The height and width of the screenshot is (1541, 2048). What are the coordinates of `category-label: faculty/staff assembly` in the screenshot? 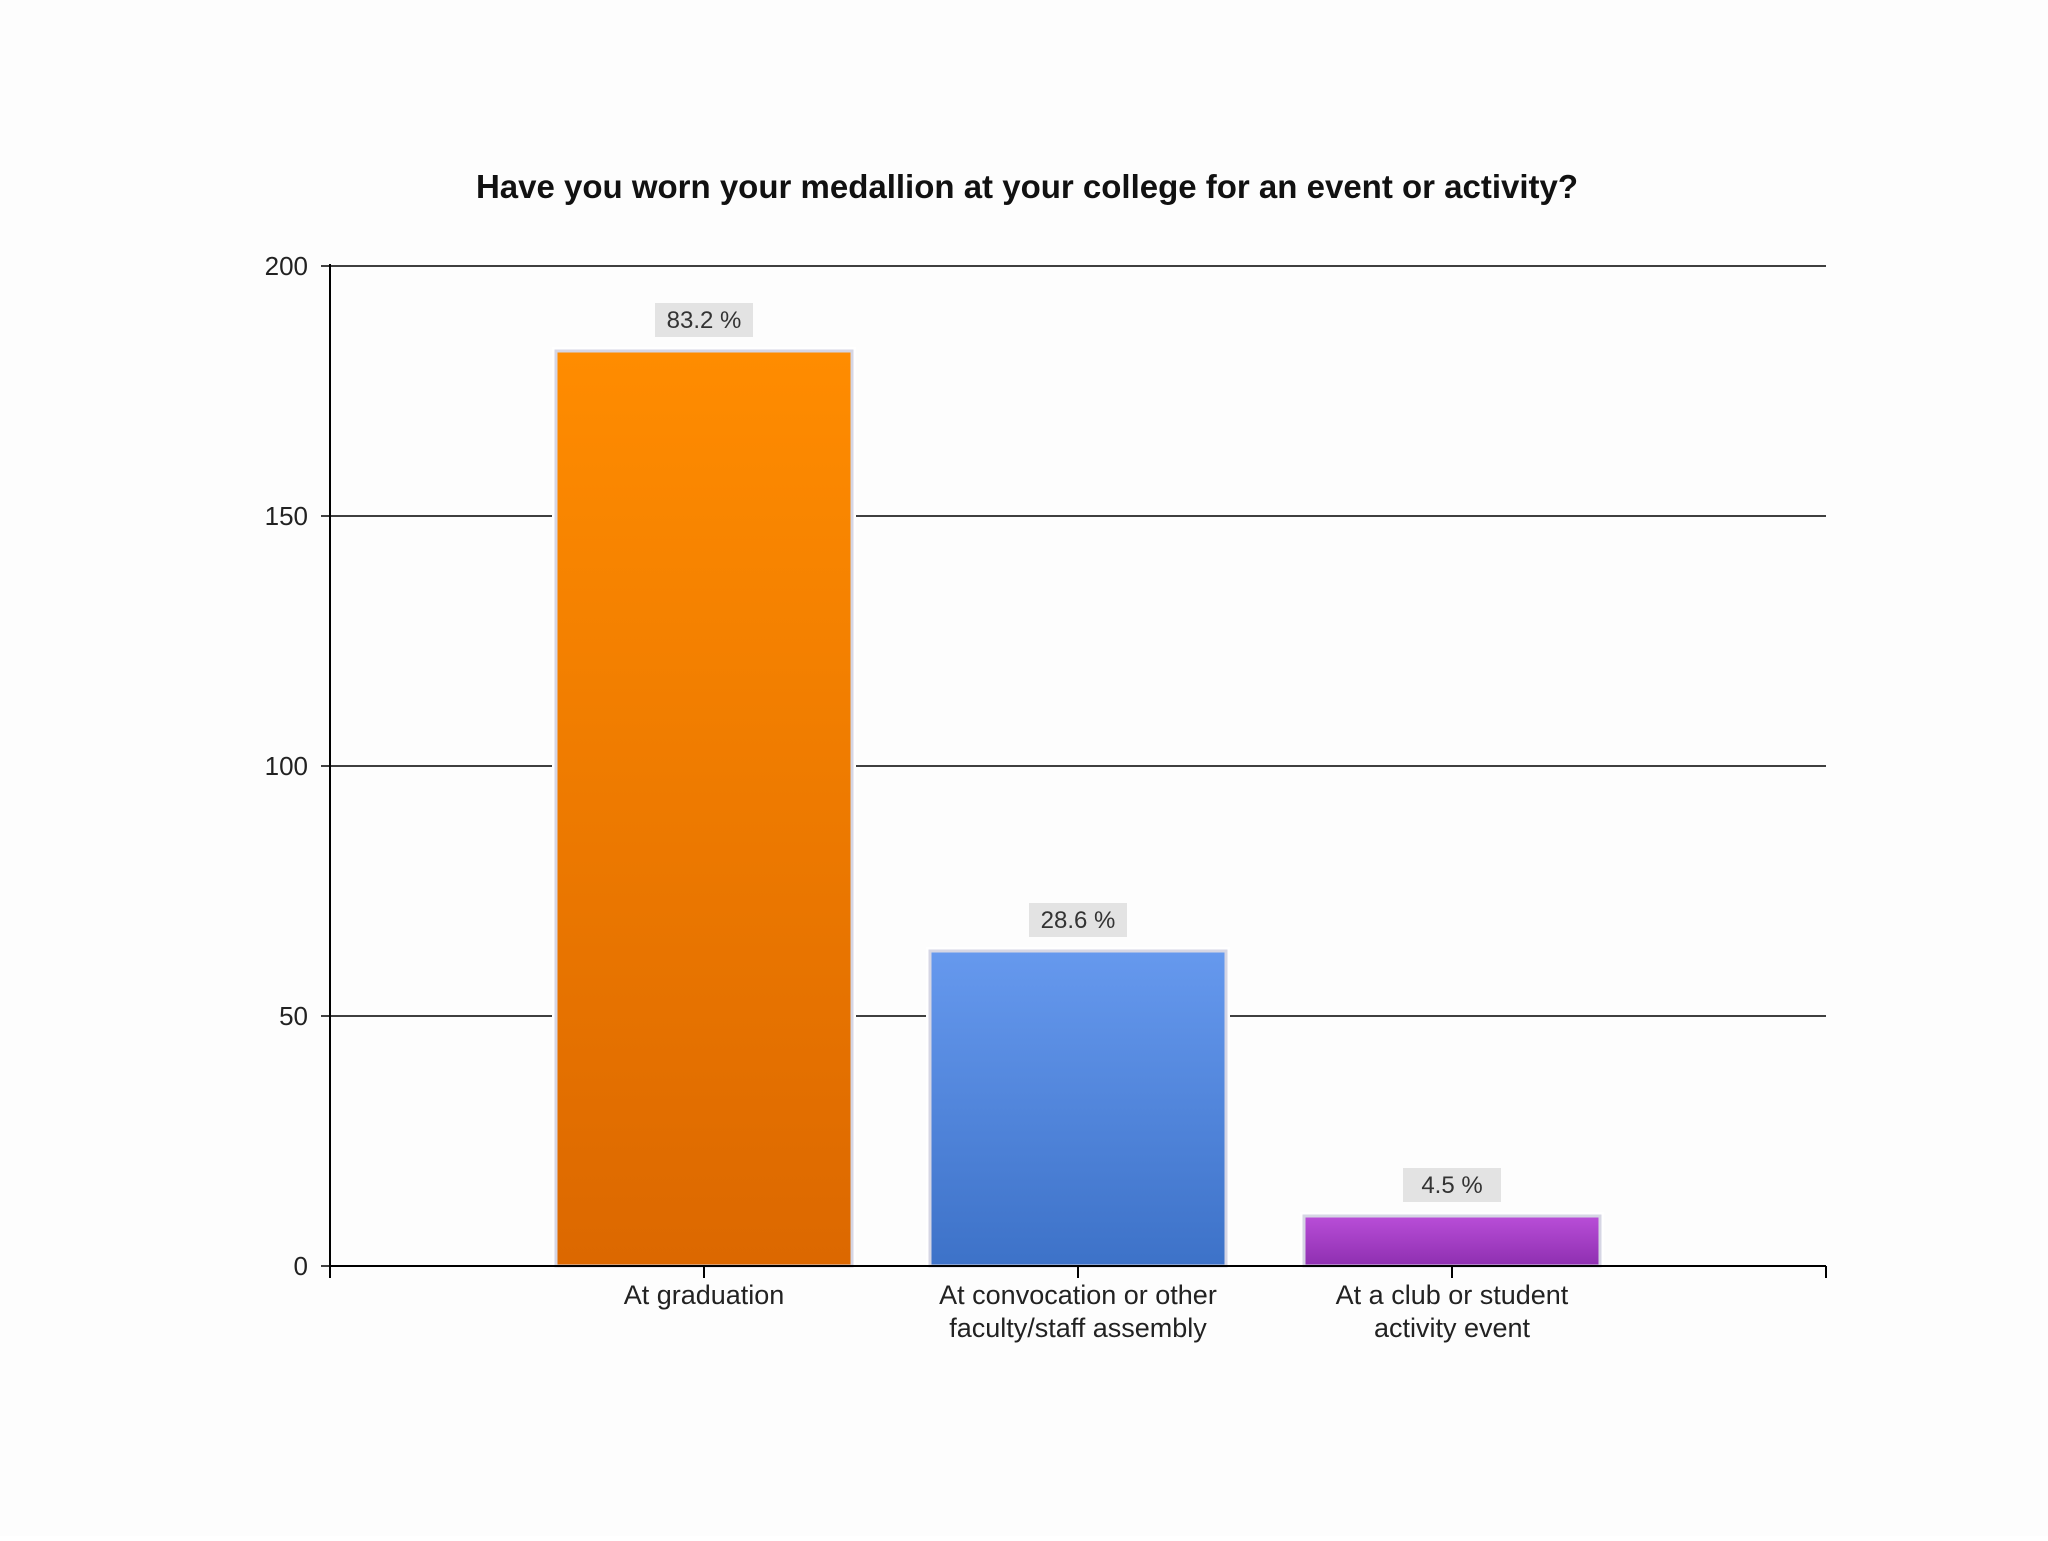 It's located at (1078, 1328).